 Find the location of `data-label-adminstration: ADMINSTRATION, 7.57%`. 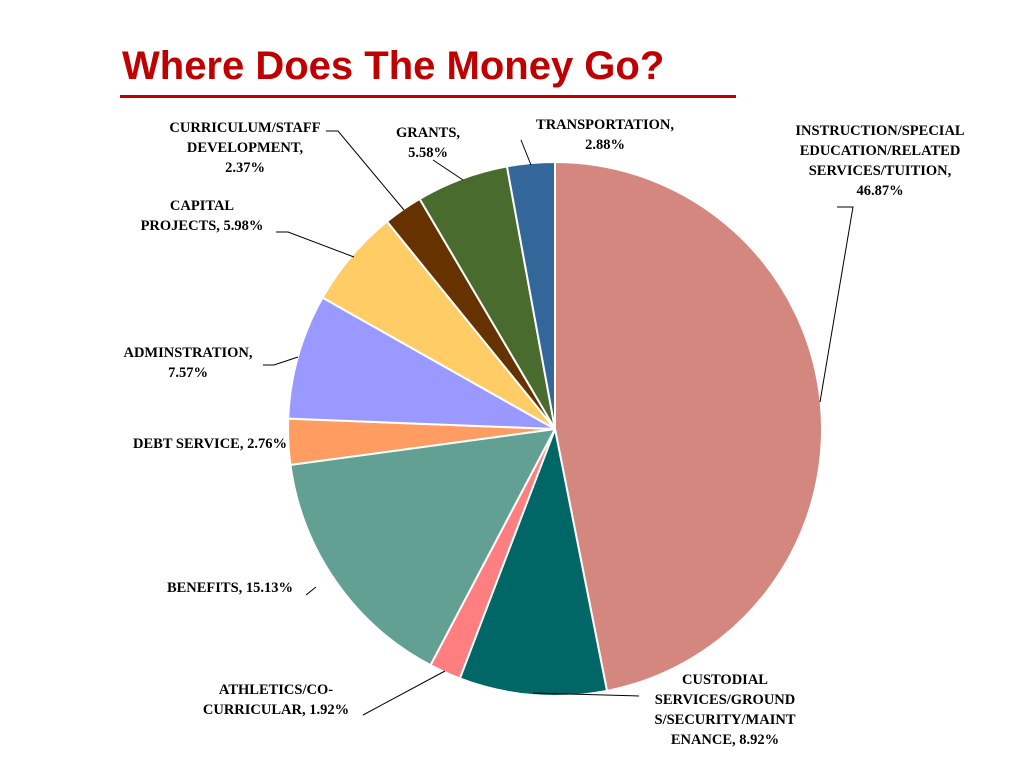

data-label-adminstration: ADMINSTRATION, 7.57% is located at coordinates (187, 363).